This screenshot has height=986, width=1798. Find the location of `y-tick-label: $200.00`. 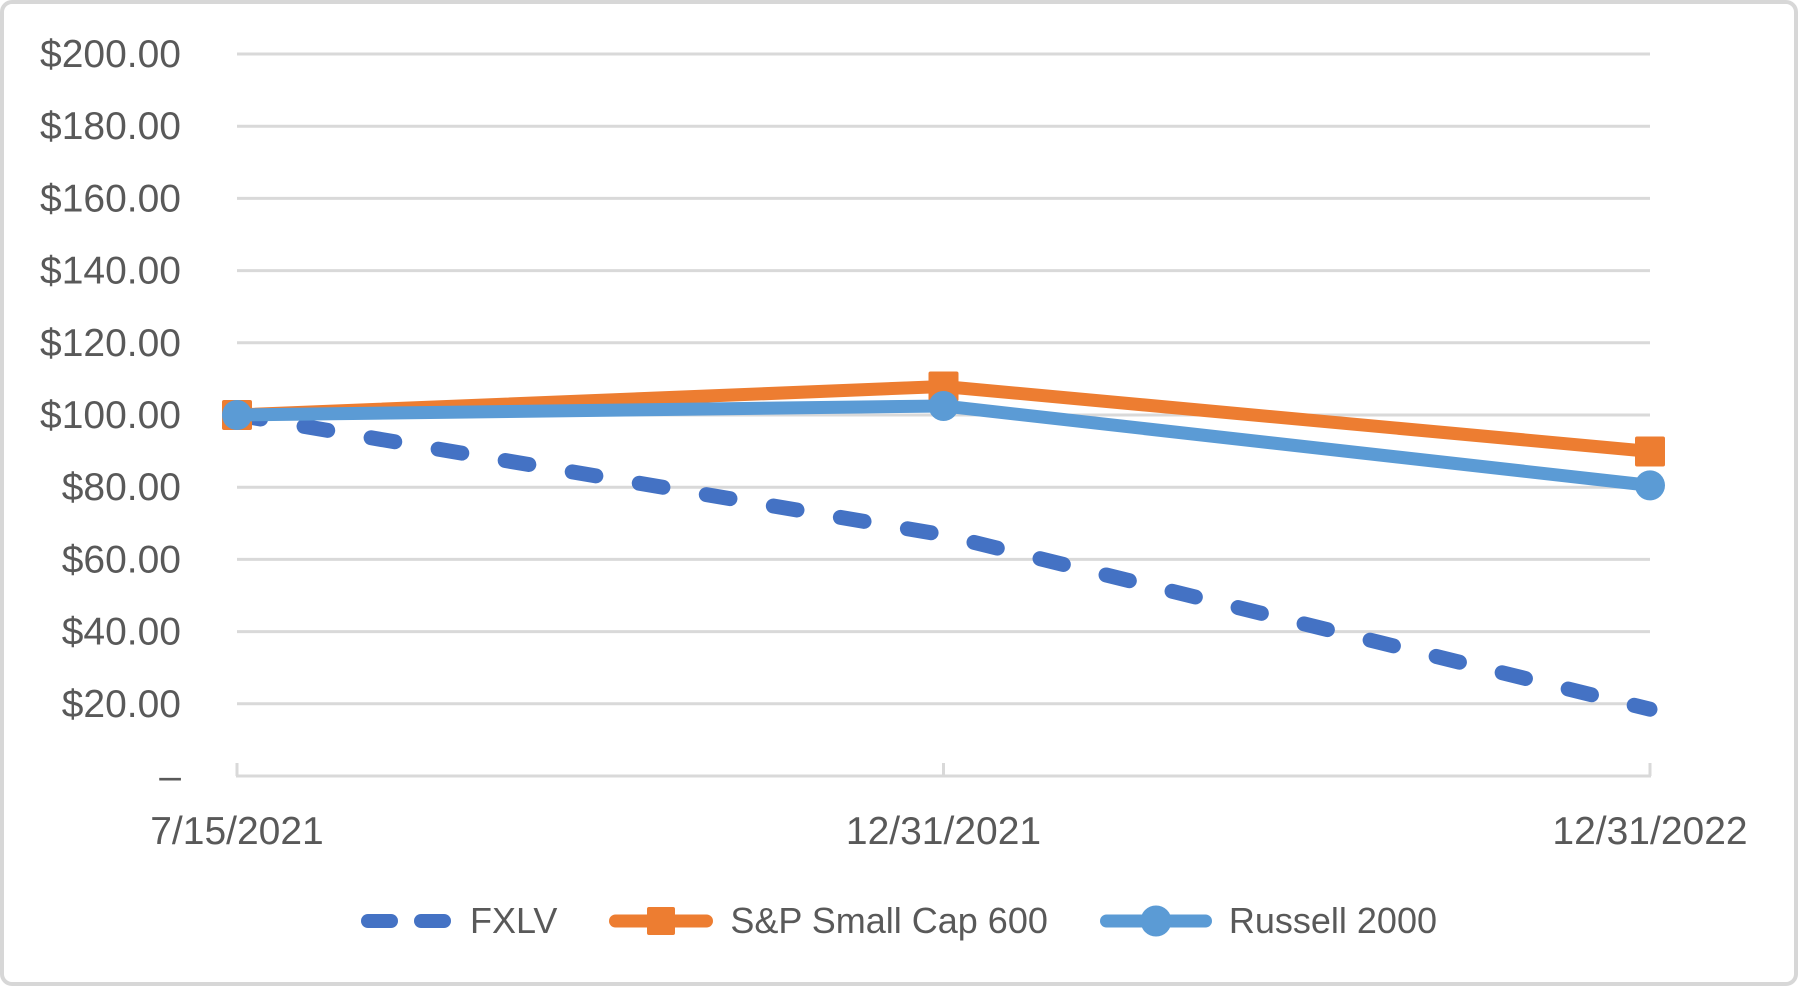

y-tick-label: $200.00 is located at coordinates (110, 54).